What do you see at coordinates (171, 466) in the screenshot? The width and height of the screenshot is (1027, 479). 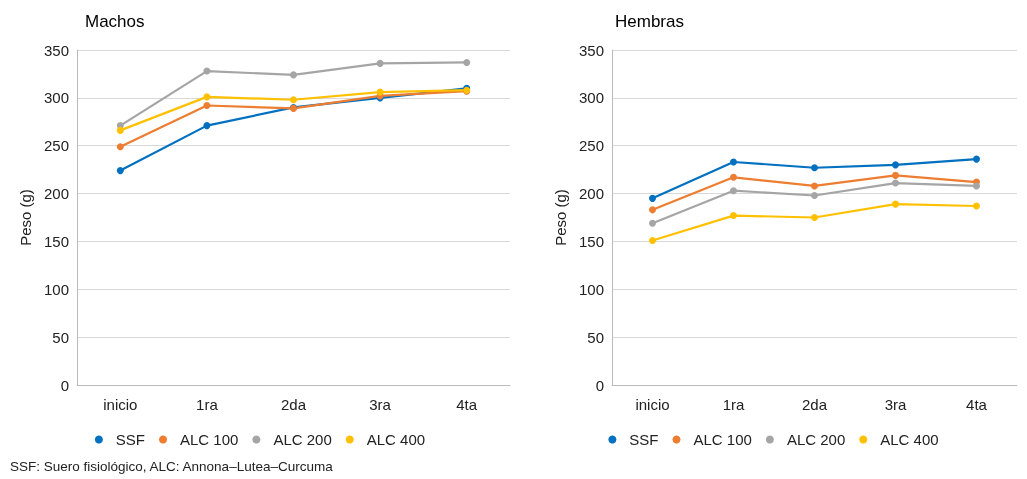 I see `text: SSF: Suero fisiológico, ALC: Annona–Lutea–Curcuma` at bounding box center [171, 466].